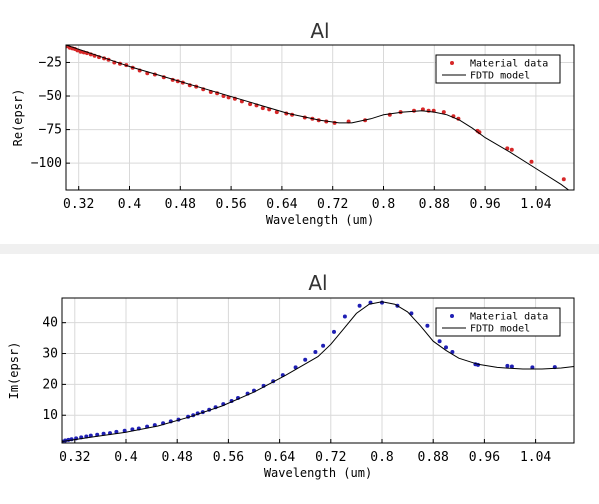  Describe the element at coordinates (50, 96) in the screenshot. I see `y-tick-label: −50` at that location.